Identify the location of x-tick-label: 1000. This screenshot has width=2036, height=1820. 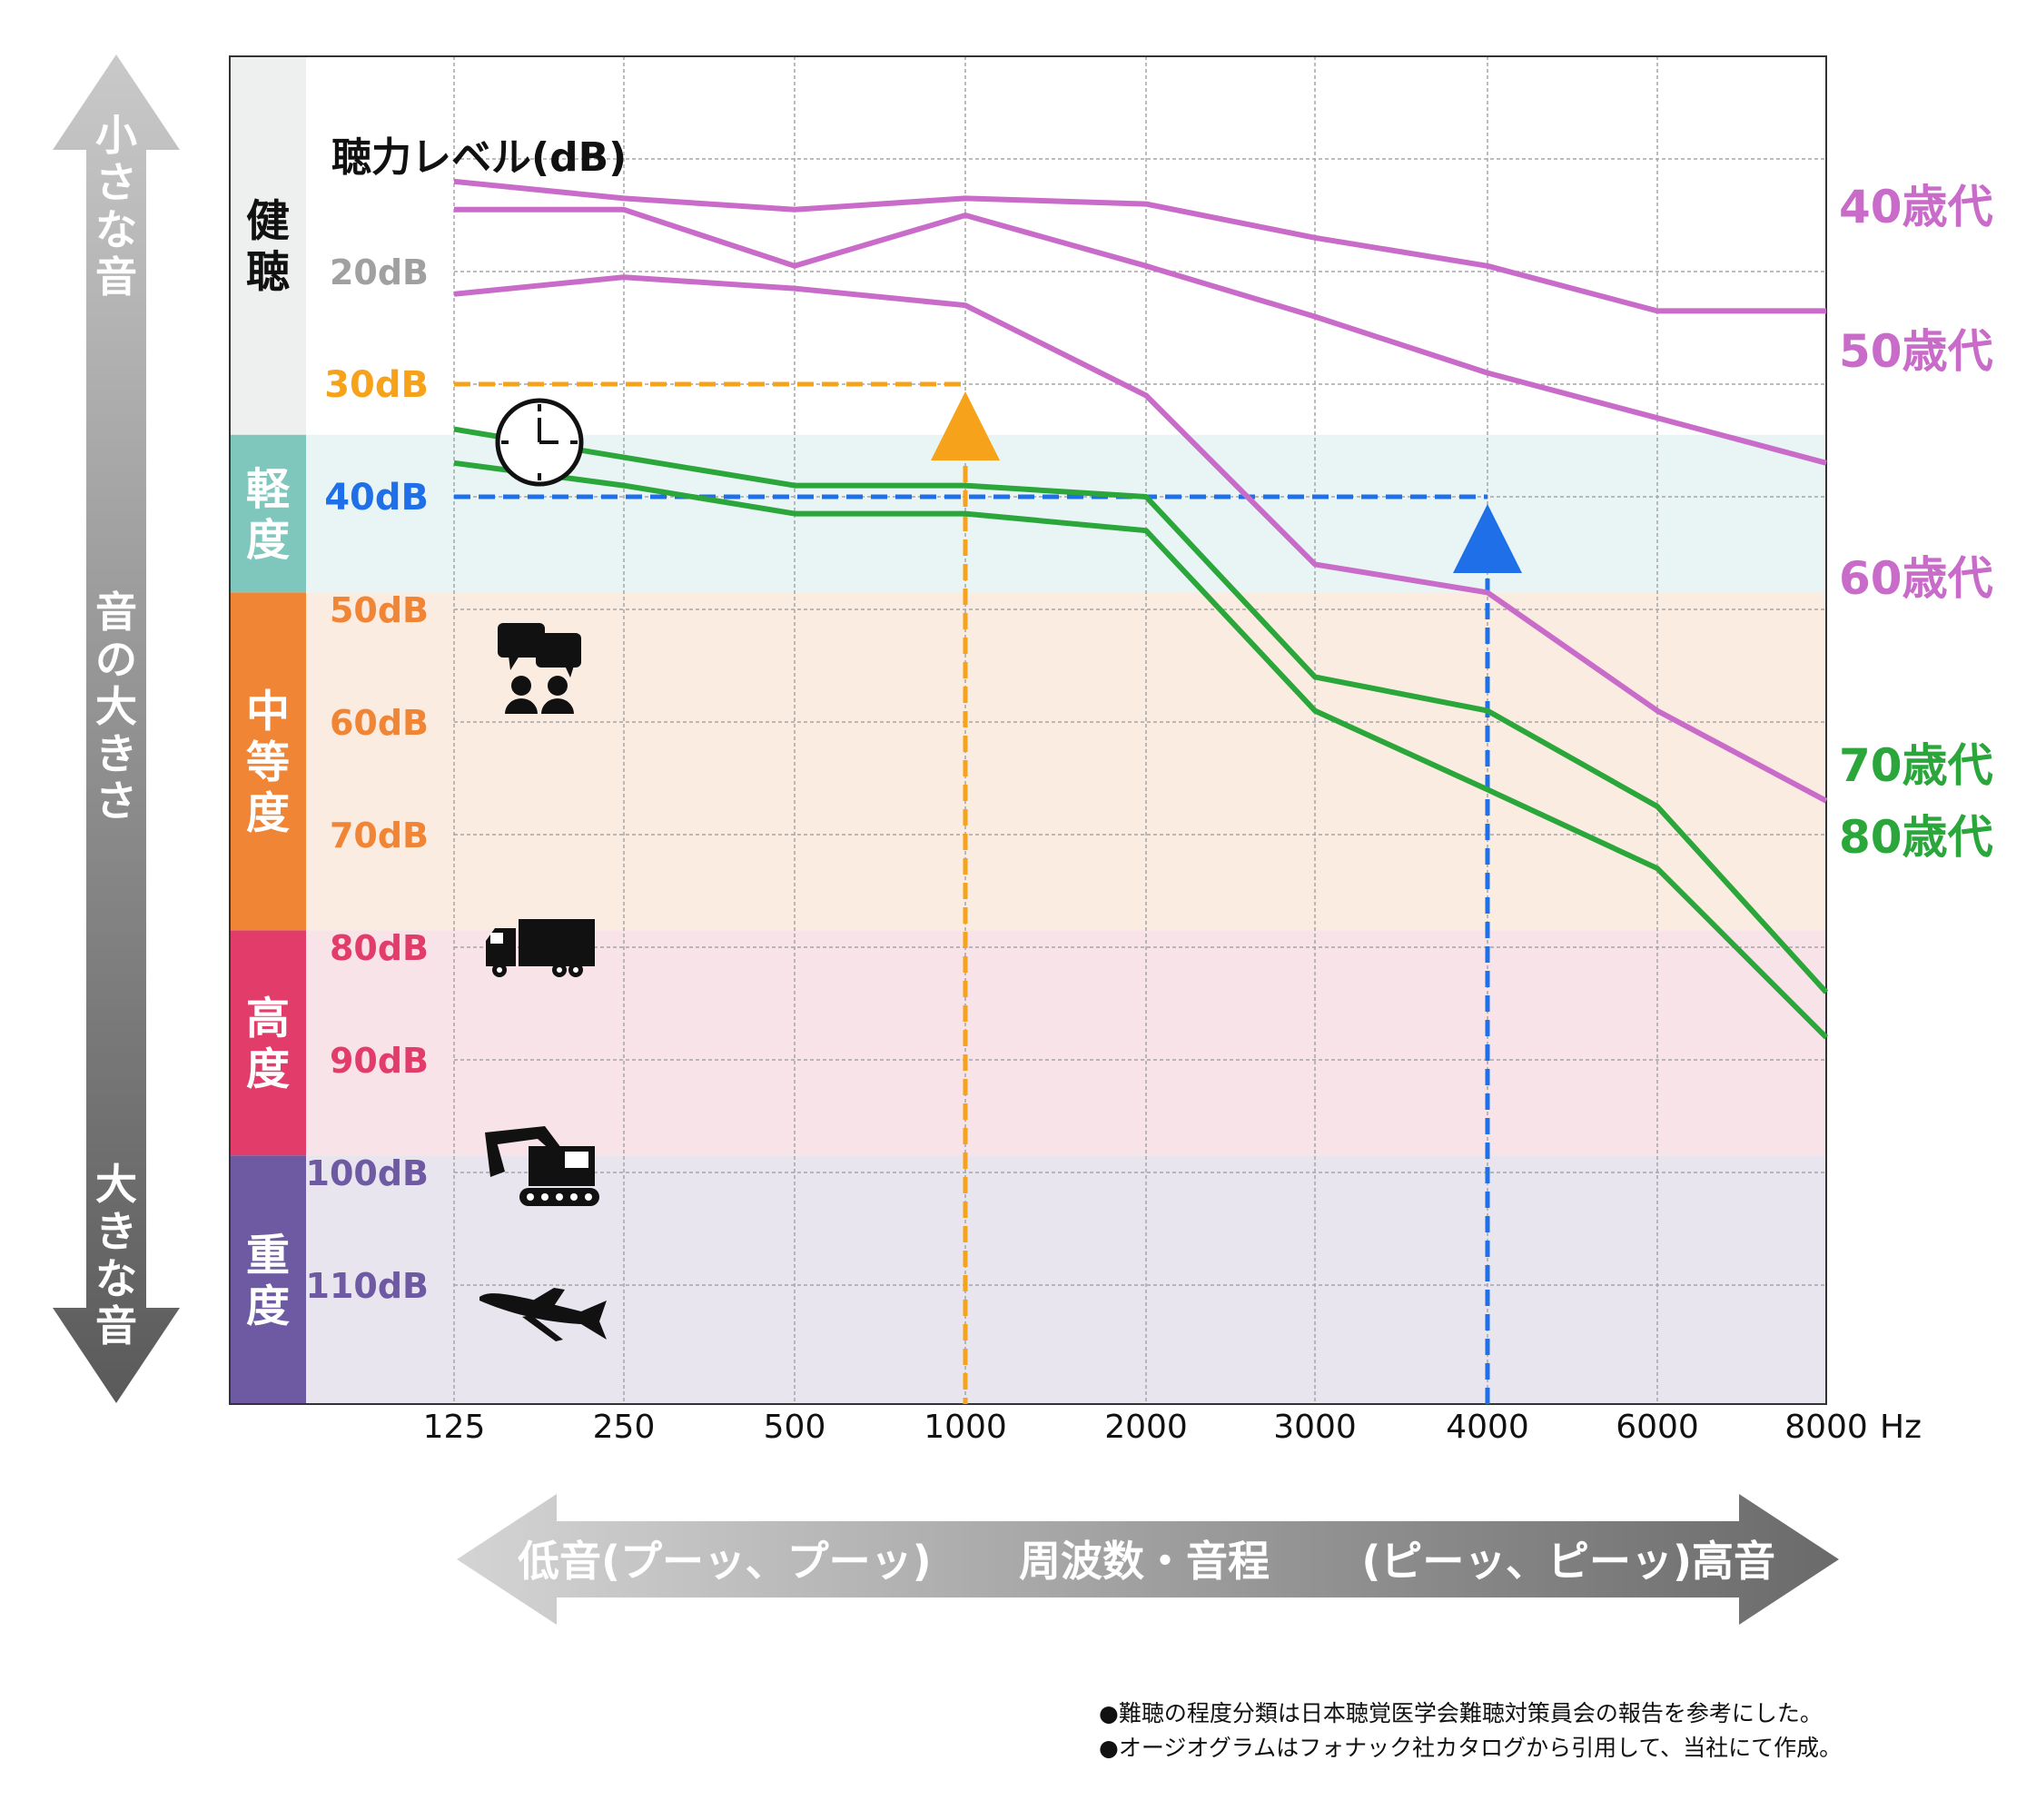
(965, 1428).